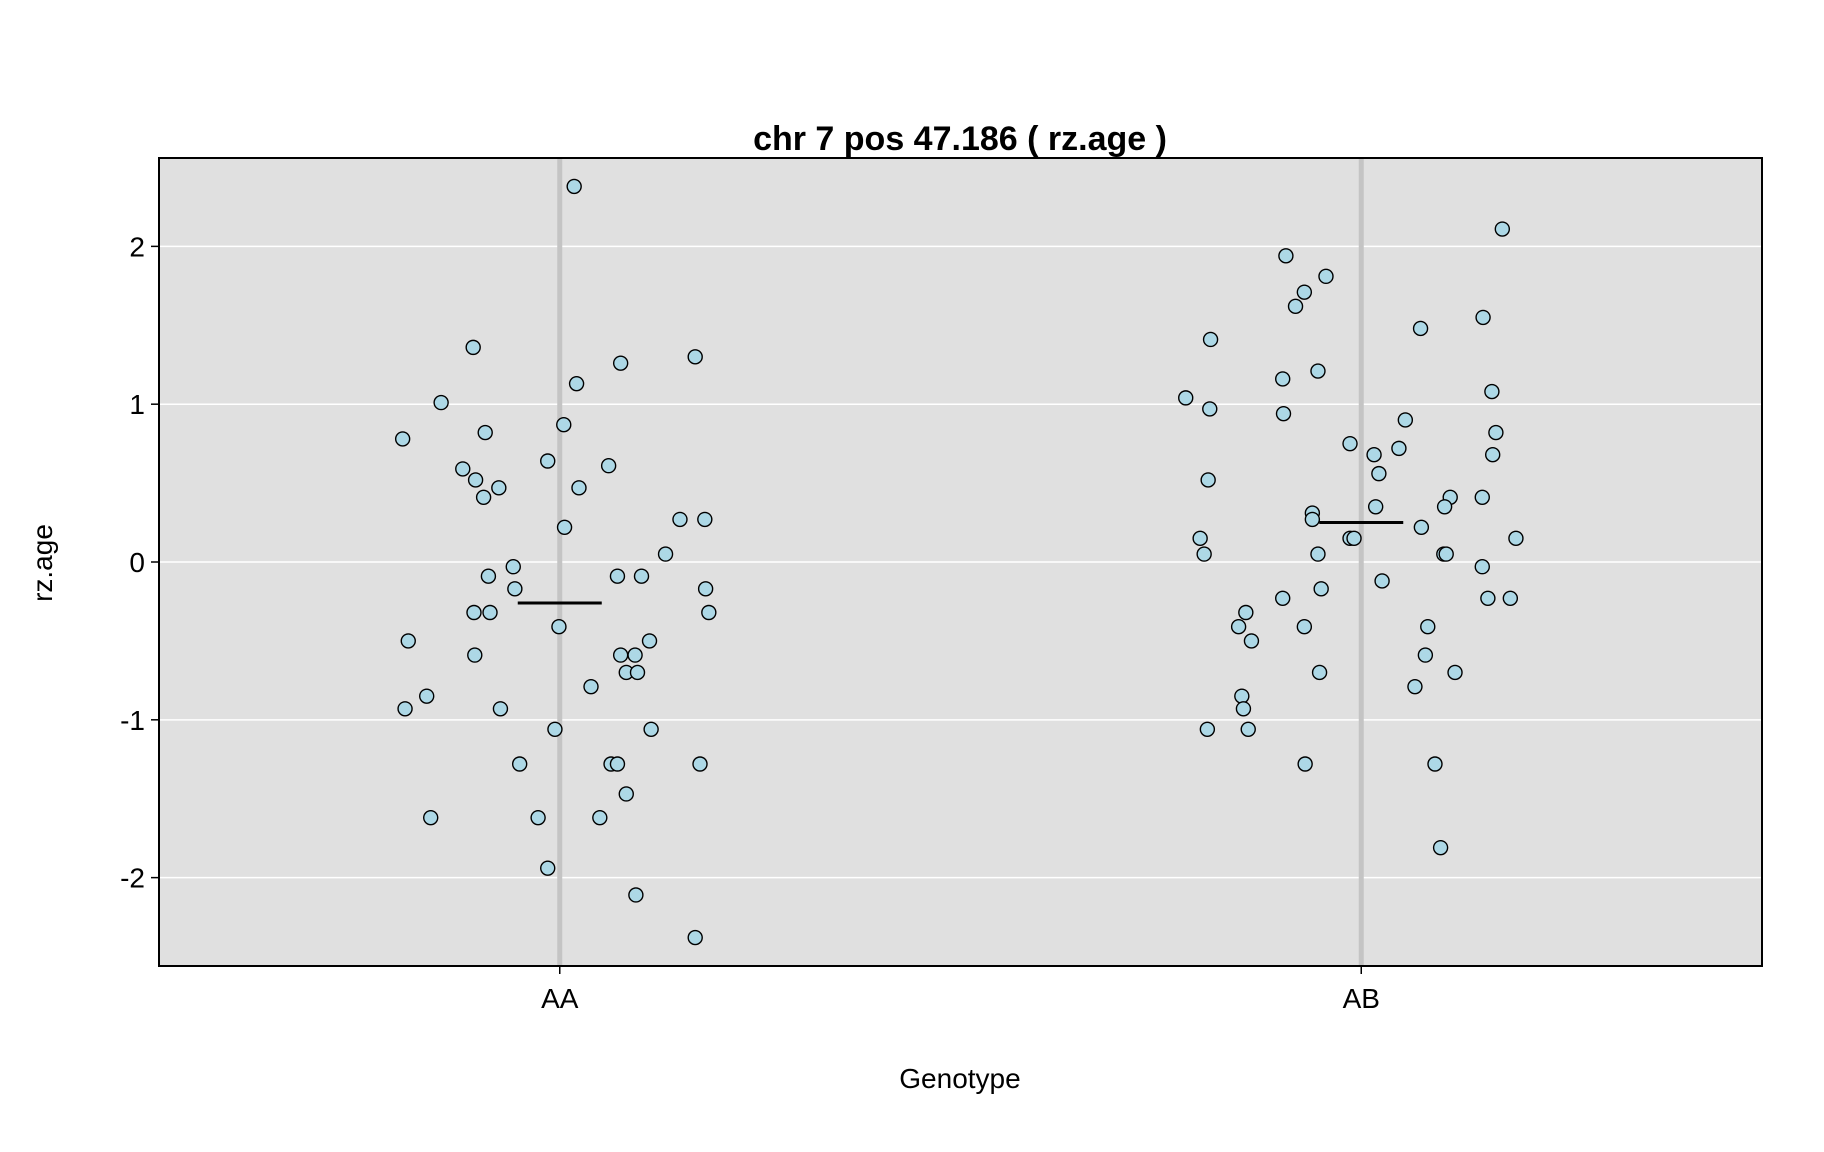 The image size is (1824, 1152). I want to click on x-axis-label: Genotype, so click(959, 1078).